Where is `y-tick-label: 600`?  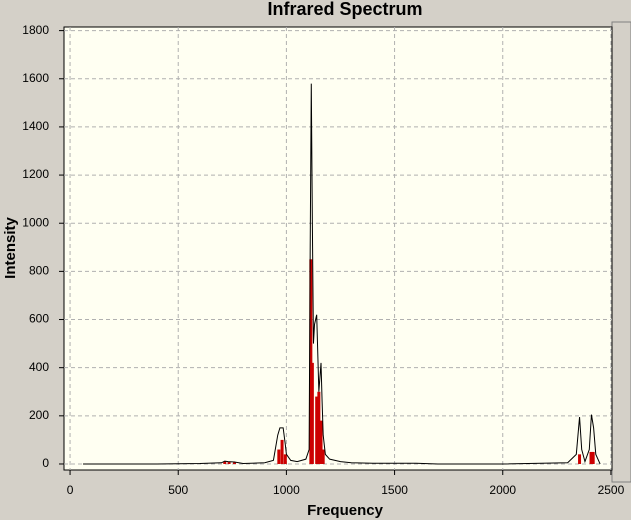 y-tick-label: 600 is located at coordinates (39, 319).